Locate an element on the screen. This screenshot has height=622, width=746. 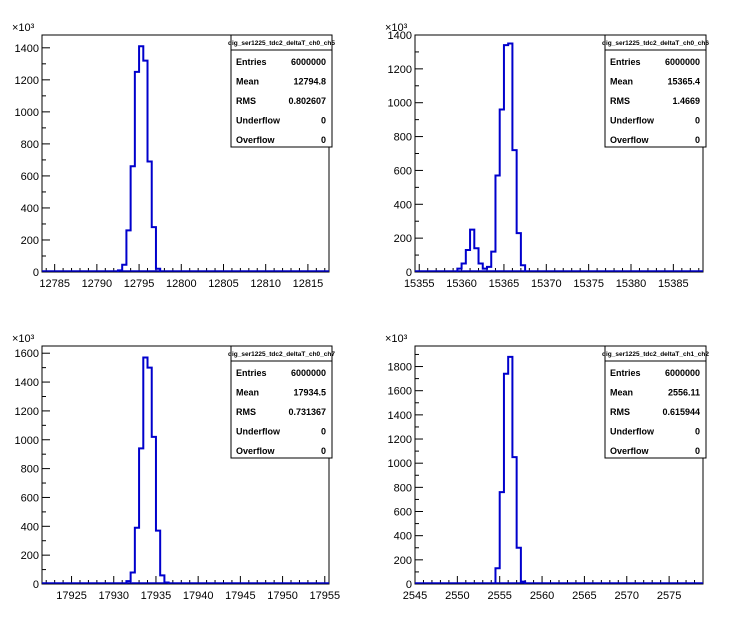
x-tick-label: 12800 is located at coordinates (181, 284).